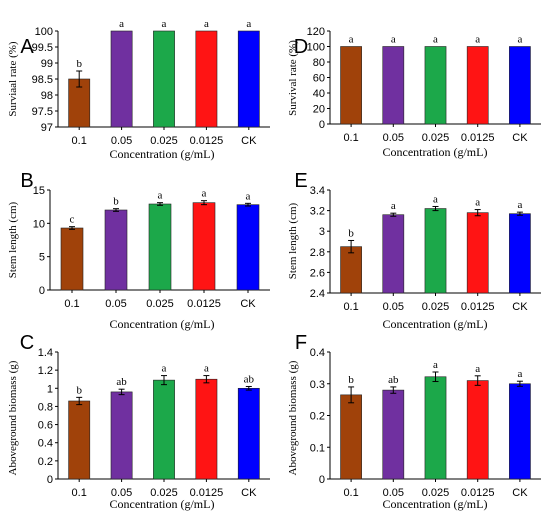  Describe the element at coordinates (13, 78) in the screenshot. I see `y-axis-title: Surviaal rate (%)` at that location.